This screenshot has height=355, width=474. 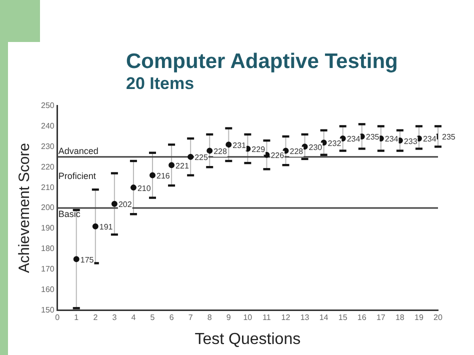 What do you see at coordinates (411, 141) in the screenshot?
I see `data-label: 233` at bounding box center [411, 141].